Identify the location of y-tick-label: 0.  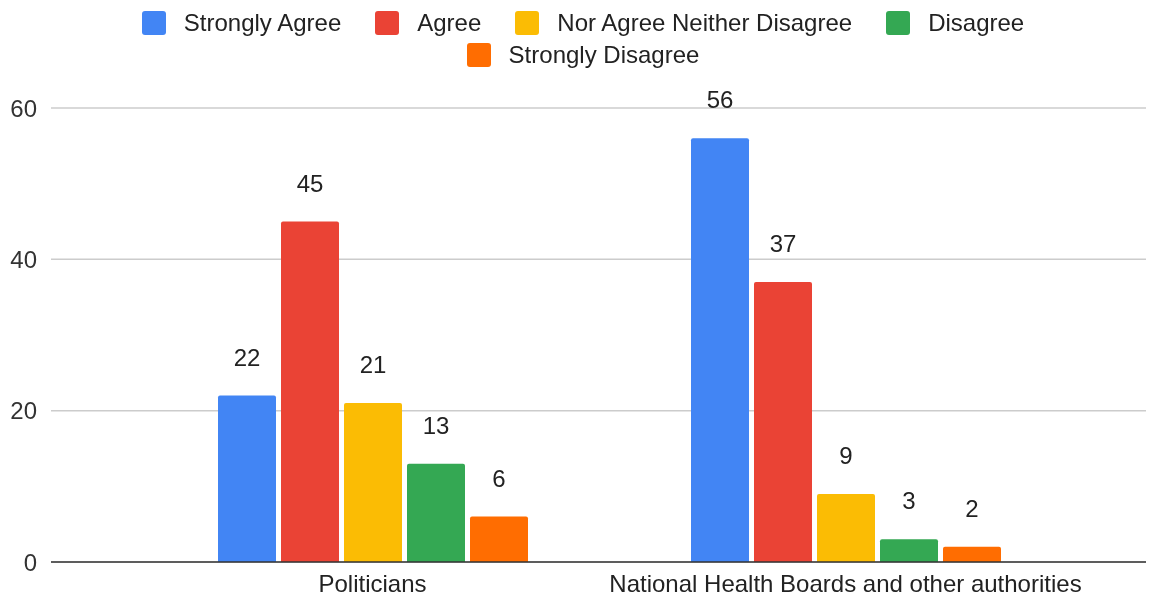
(30, 562).